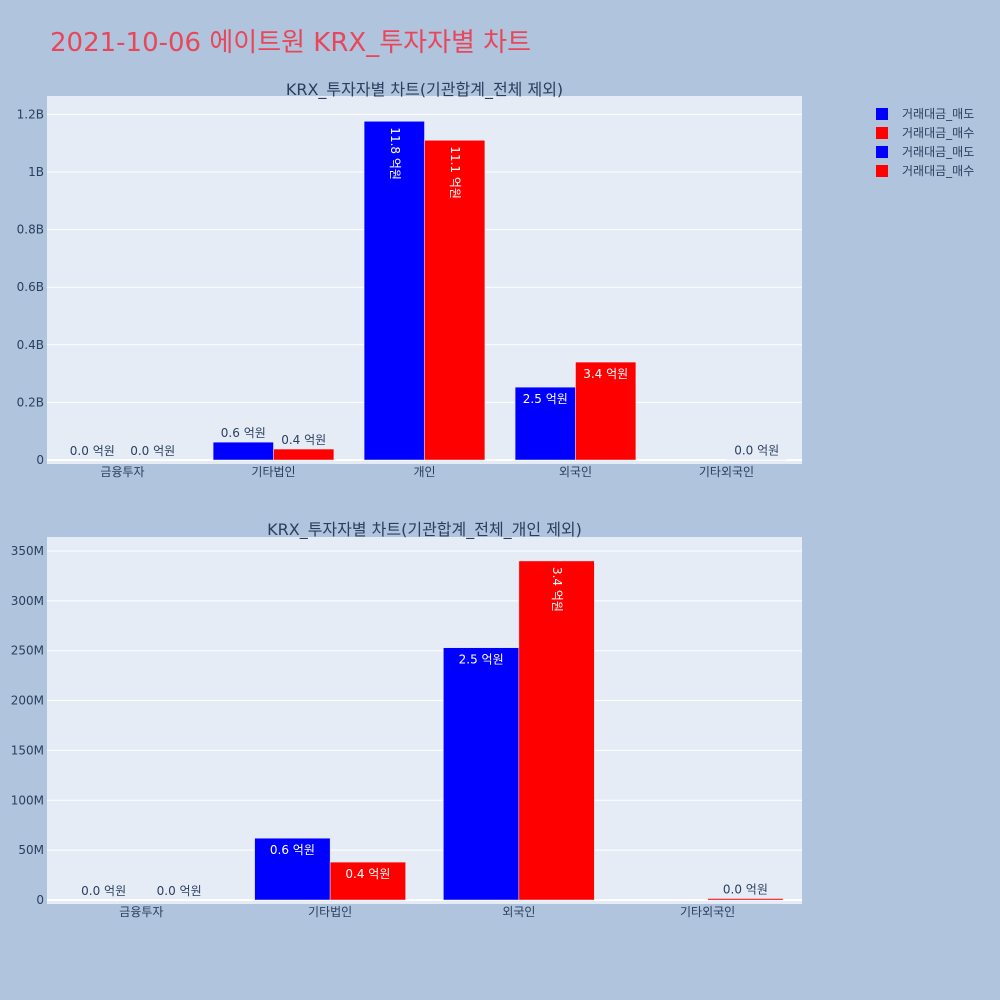 The width and height of the screenshot is (1000, 1000). Describe the element at coordinates (395, 153) in the screenshot. I see `bar-value-label: 11.8 억원` at that location.